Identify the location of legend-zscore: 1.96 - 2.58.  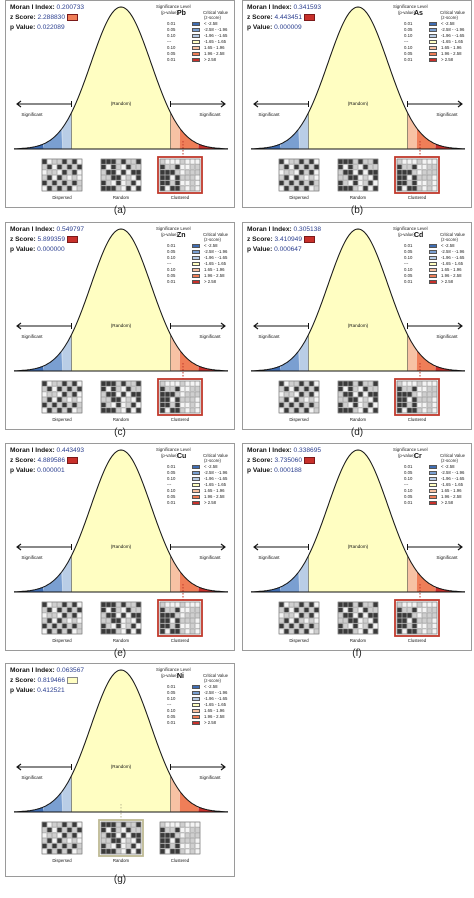
(451, 53).